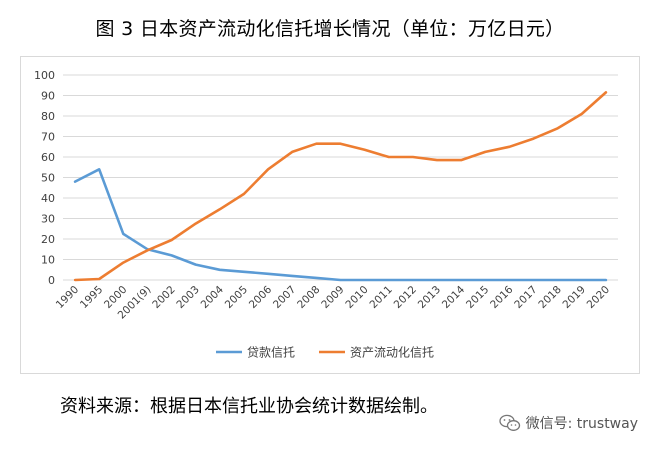 The height and width of the screenshot is (455, 660). I want to click on legend-label: 资产流动化信托, so click(392, 353).